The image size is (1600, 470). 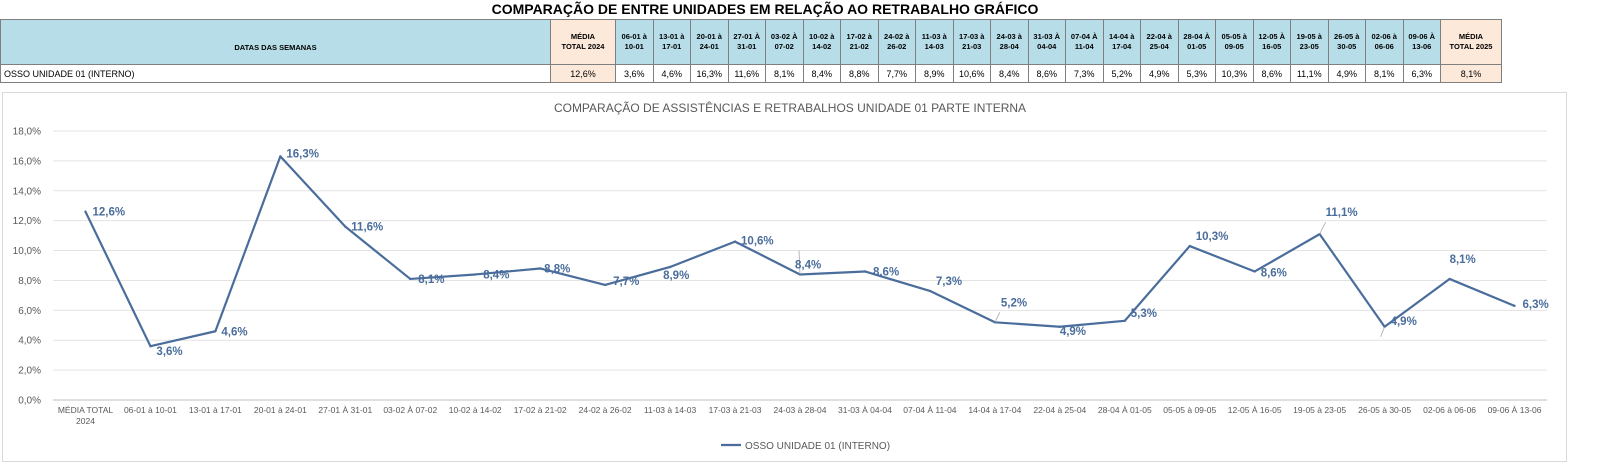 What do you see at coordinates (1159, 73) in the screenshot?
I see `week-value-cell: 4,9%` at bounding box center [1159, 73].